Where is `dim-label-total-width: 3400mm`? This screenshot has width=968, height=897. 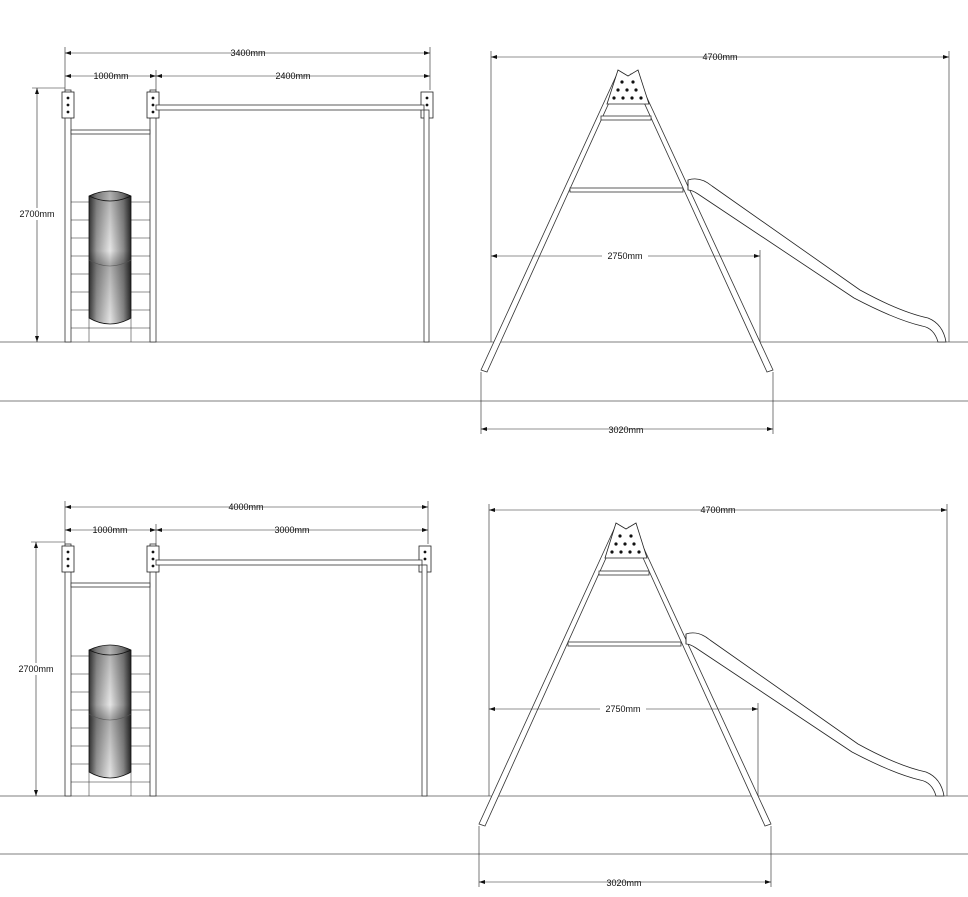 dim-label-total-width: 3400mm is located at coordinates (247, 53).